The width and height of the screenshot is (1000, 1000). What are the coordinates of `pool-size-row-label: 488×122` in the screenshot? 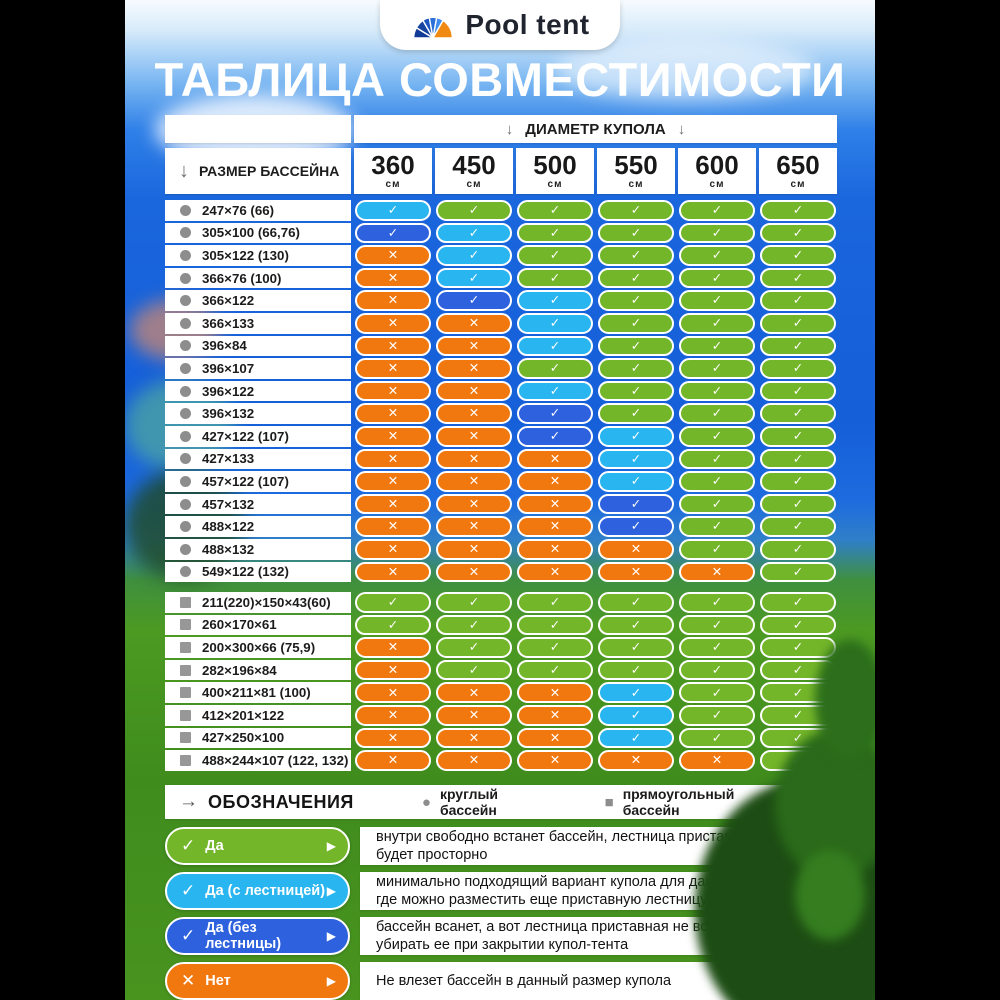 It's located at (258, 526).